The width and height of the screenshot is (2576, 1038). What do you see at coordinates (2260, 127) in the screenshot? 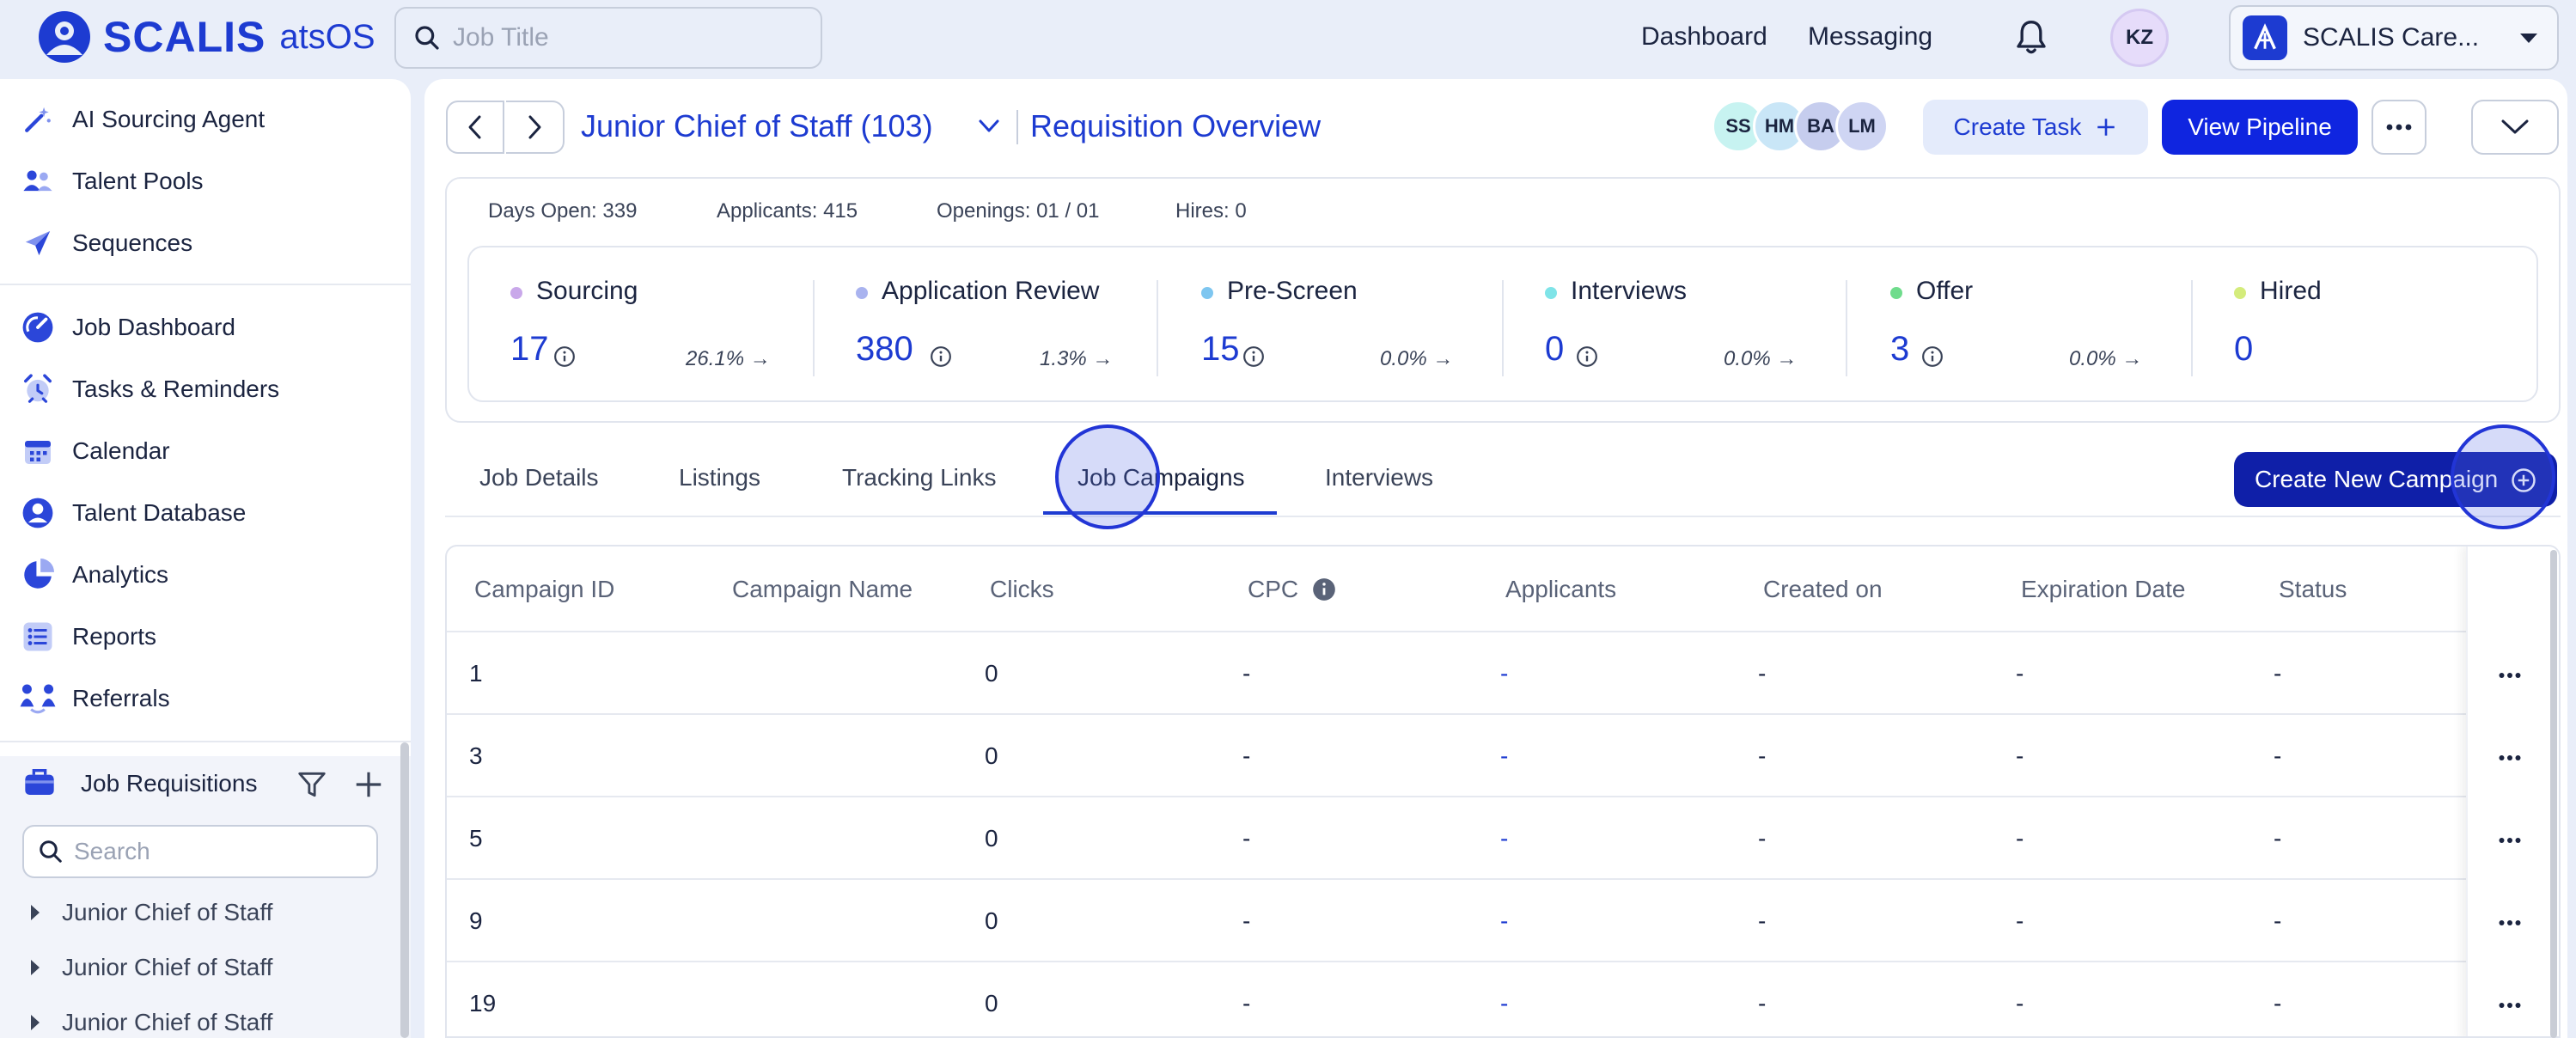
I see `view-pipeline-button: View Pipeline` at bounding box center [2260, 127].